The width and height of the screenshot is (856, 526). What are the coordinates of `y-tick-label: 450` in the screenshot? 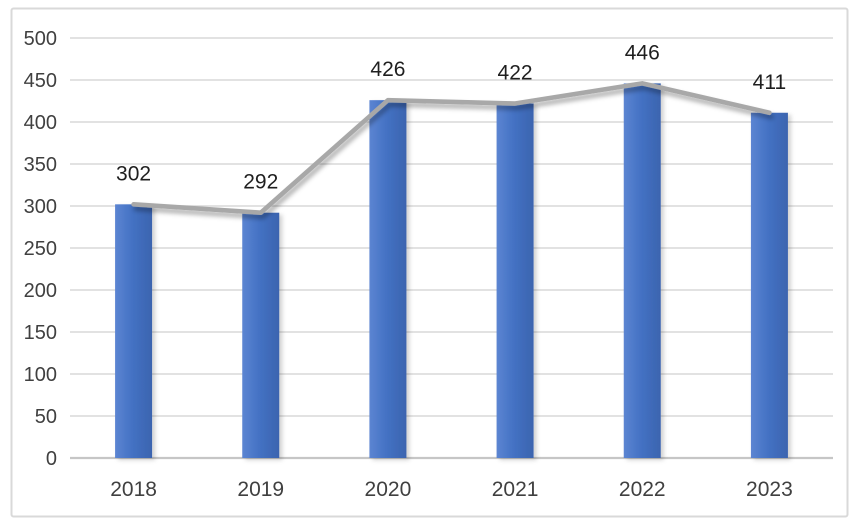 It's located at (40, 81).